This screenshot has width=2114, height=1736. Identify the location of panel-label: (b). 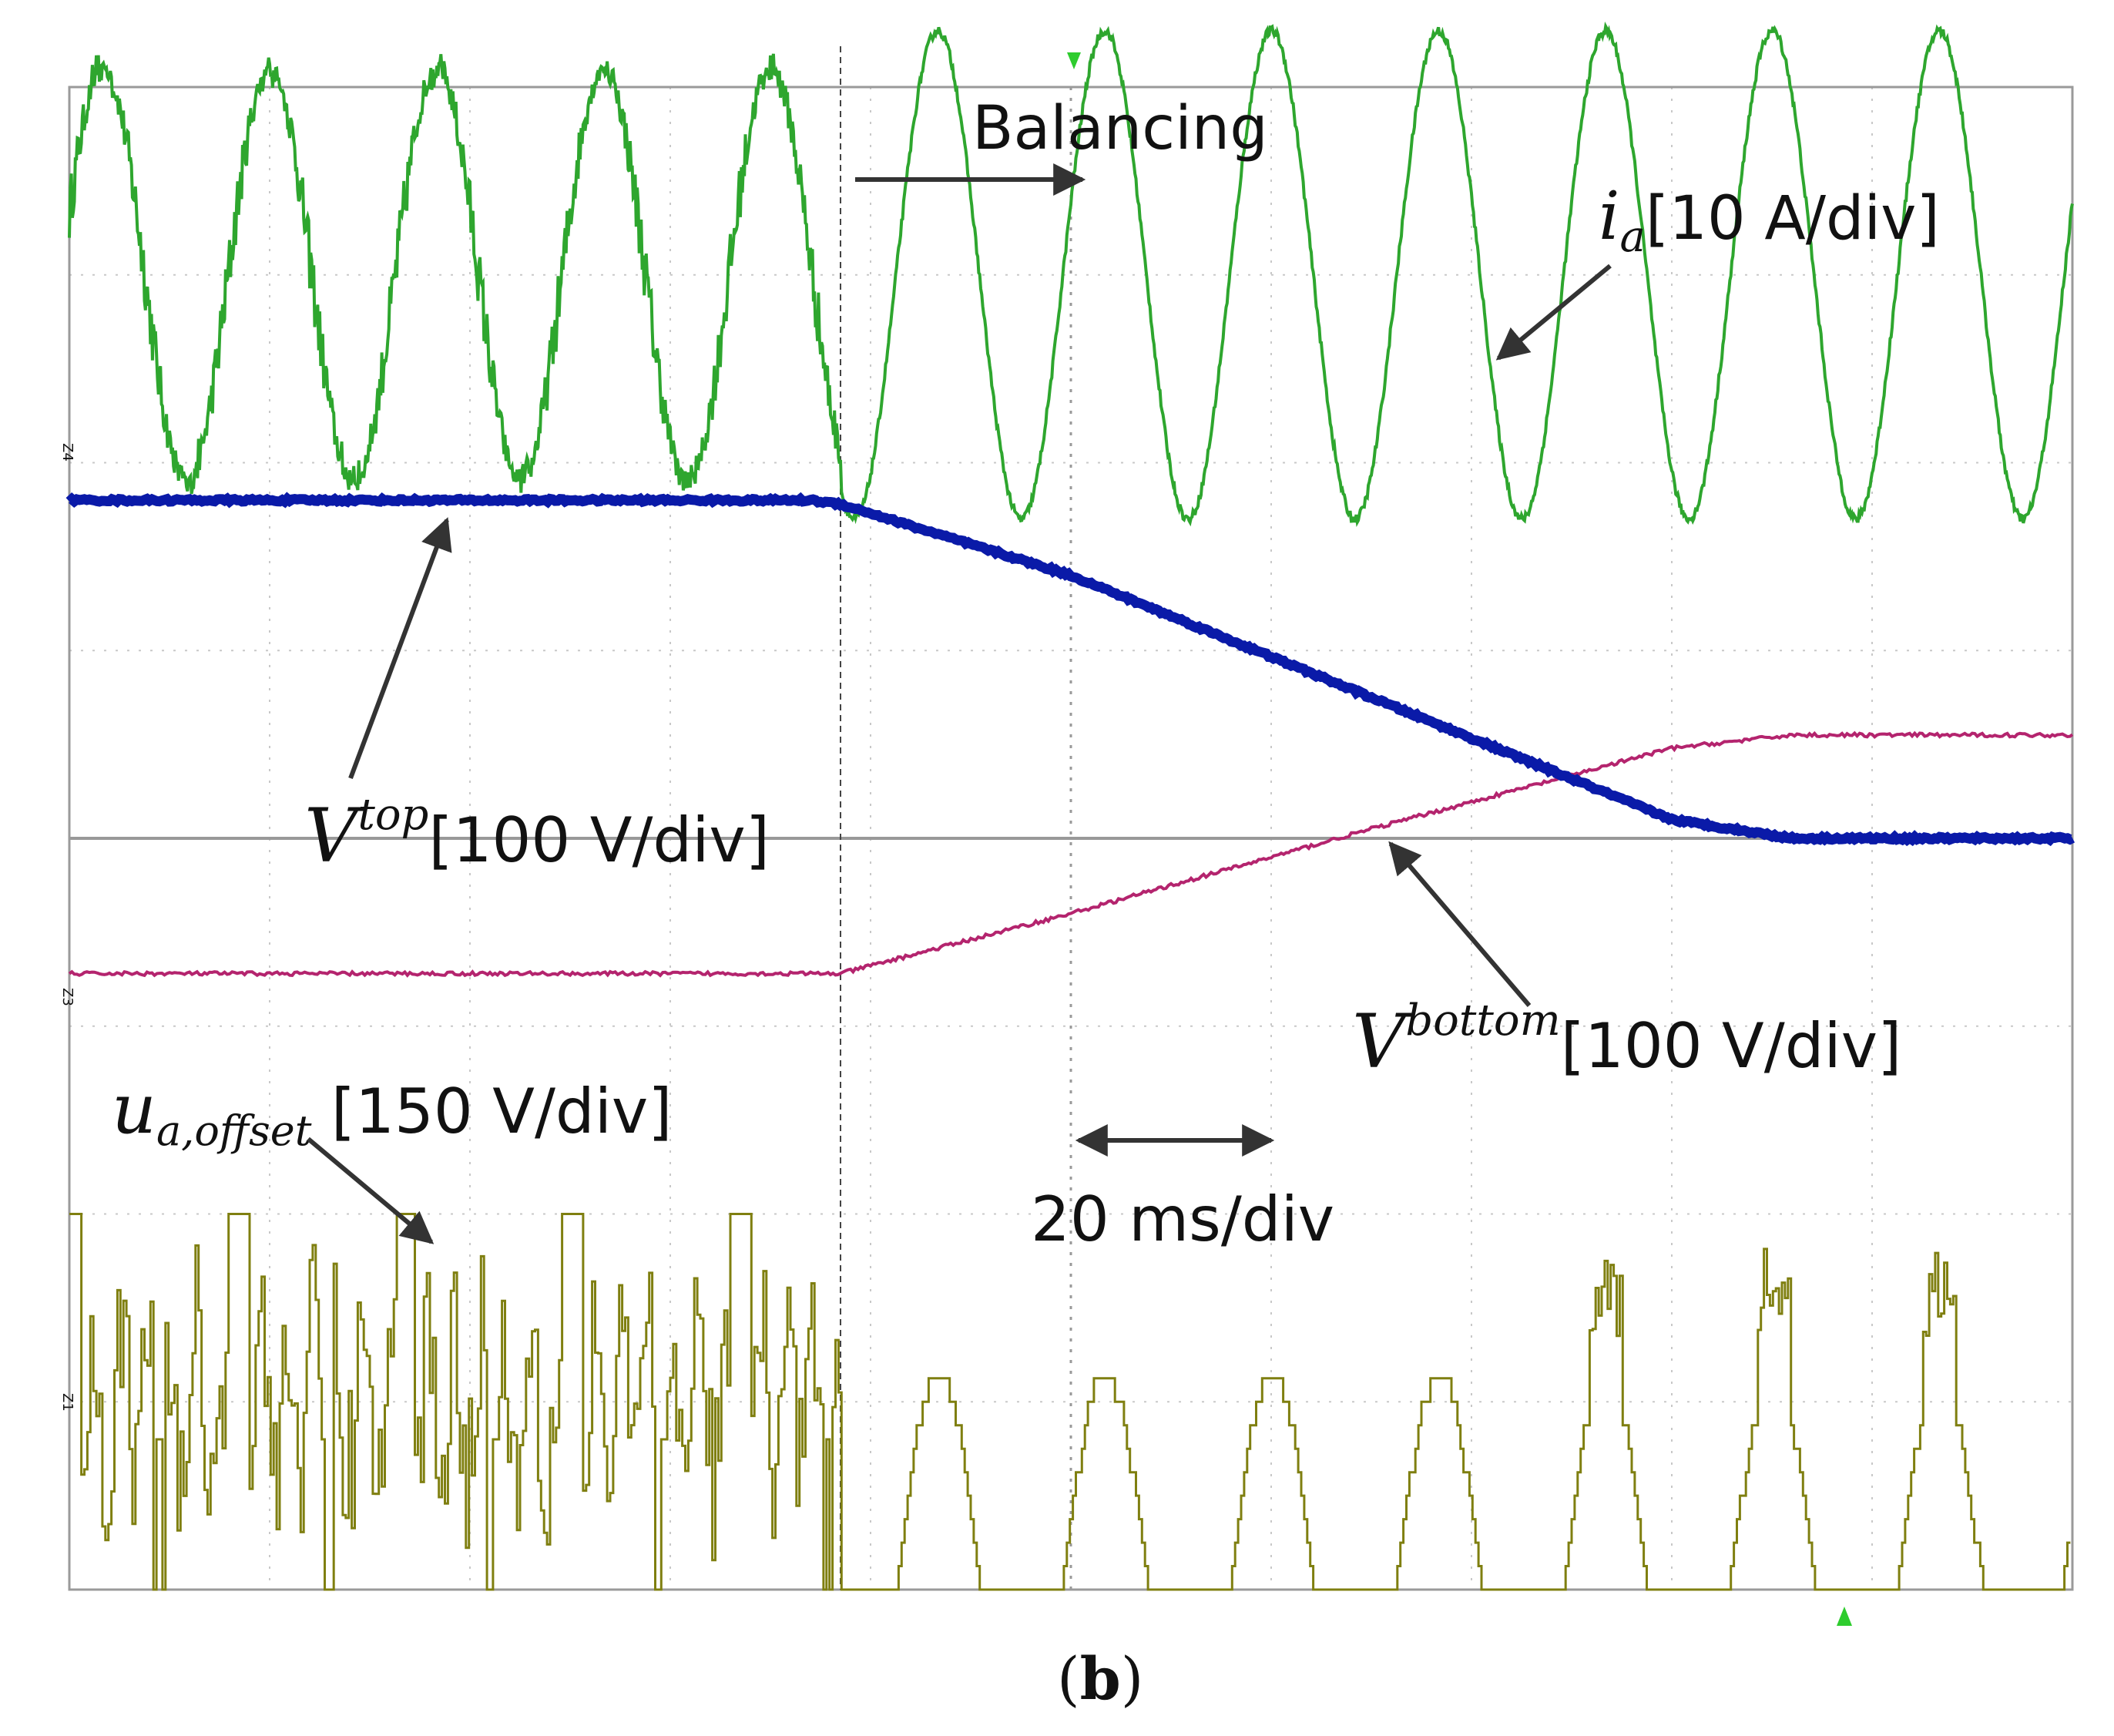
(1100, 1679).